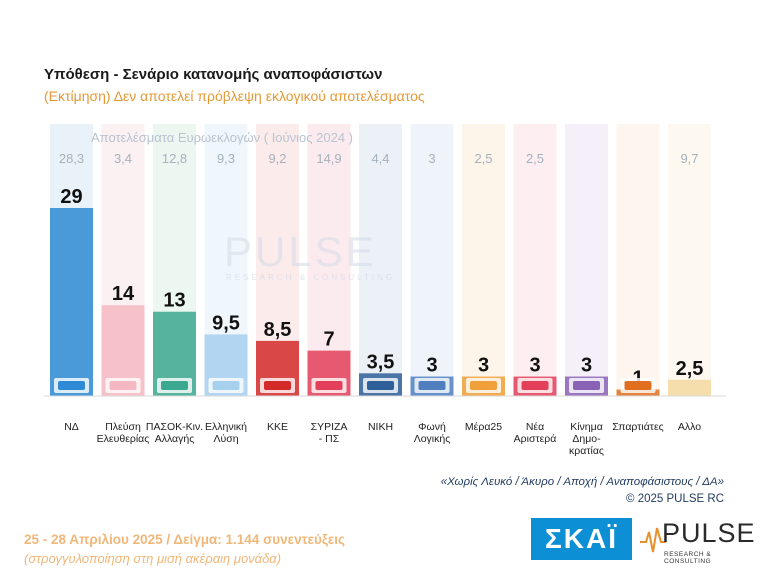 This screenshot has height=577, width=768. What do you see at coordinates (535, 439) in the screenshot?
I see `category-label-9-1: Αριστερά` at bounding box center [535, 439].